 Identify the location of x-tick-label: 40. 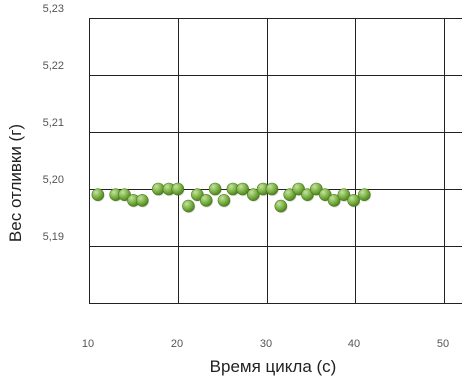
(354, 344).